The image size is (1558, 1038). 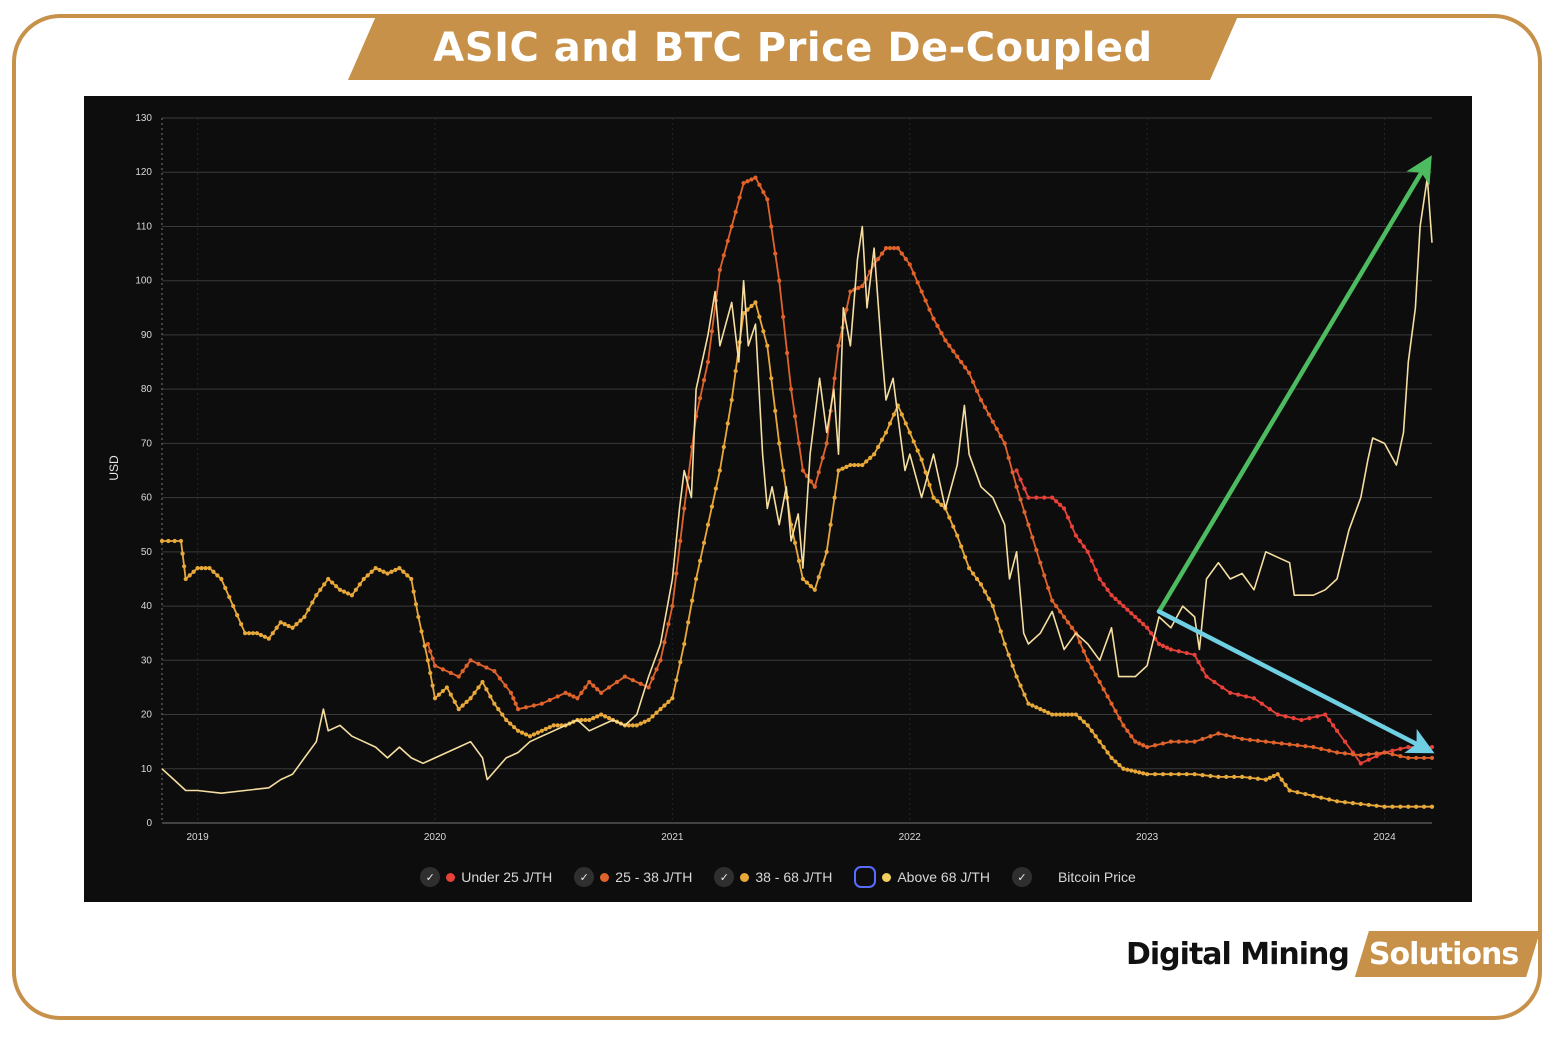 What do you see at coordinates (1073, 877) in the screenshot?
I see `legend-item-bitcoin-price: ✓ Bitcoin Price` at bounding box center [1073, 877].